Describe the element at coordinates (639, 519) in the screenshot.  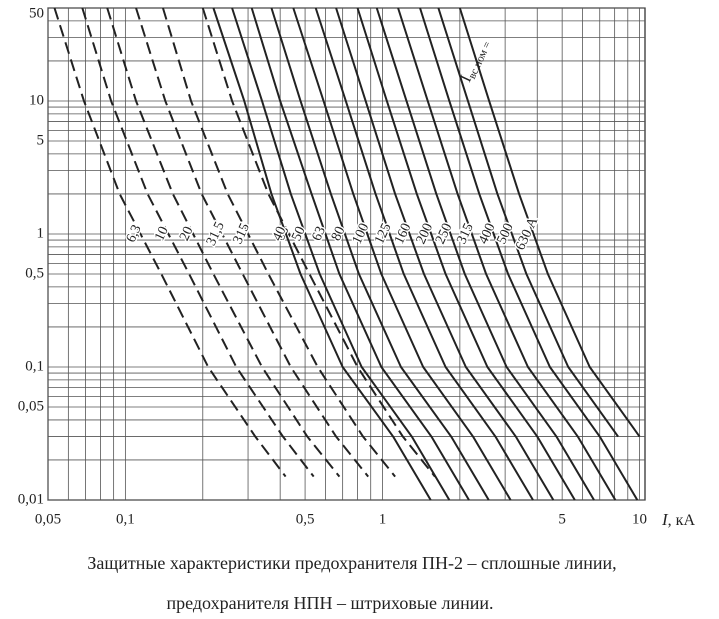
I see `x-tick-label: 10` at that location.